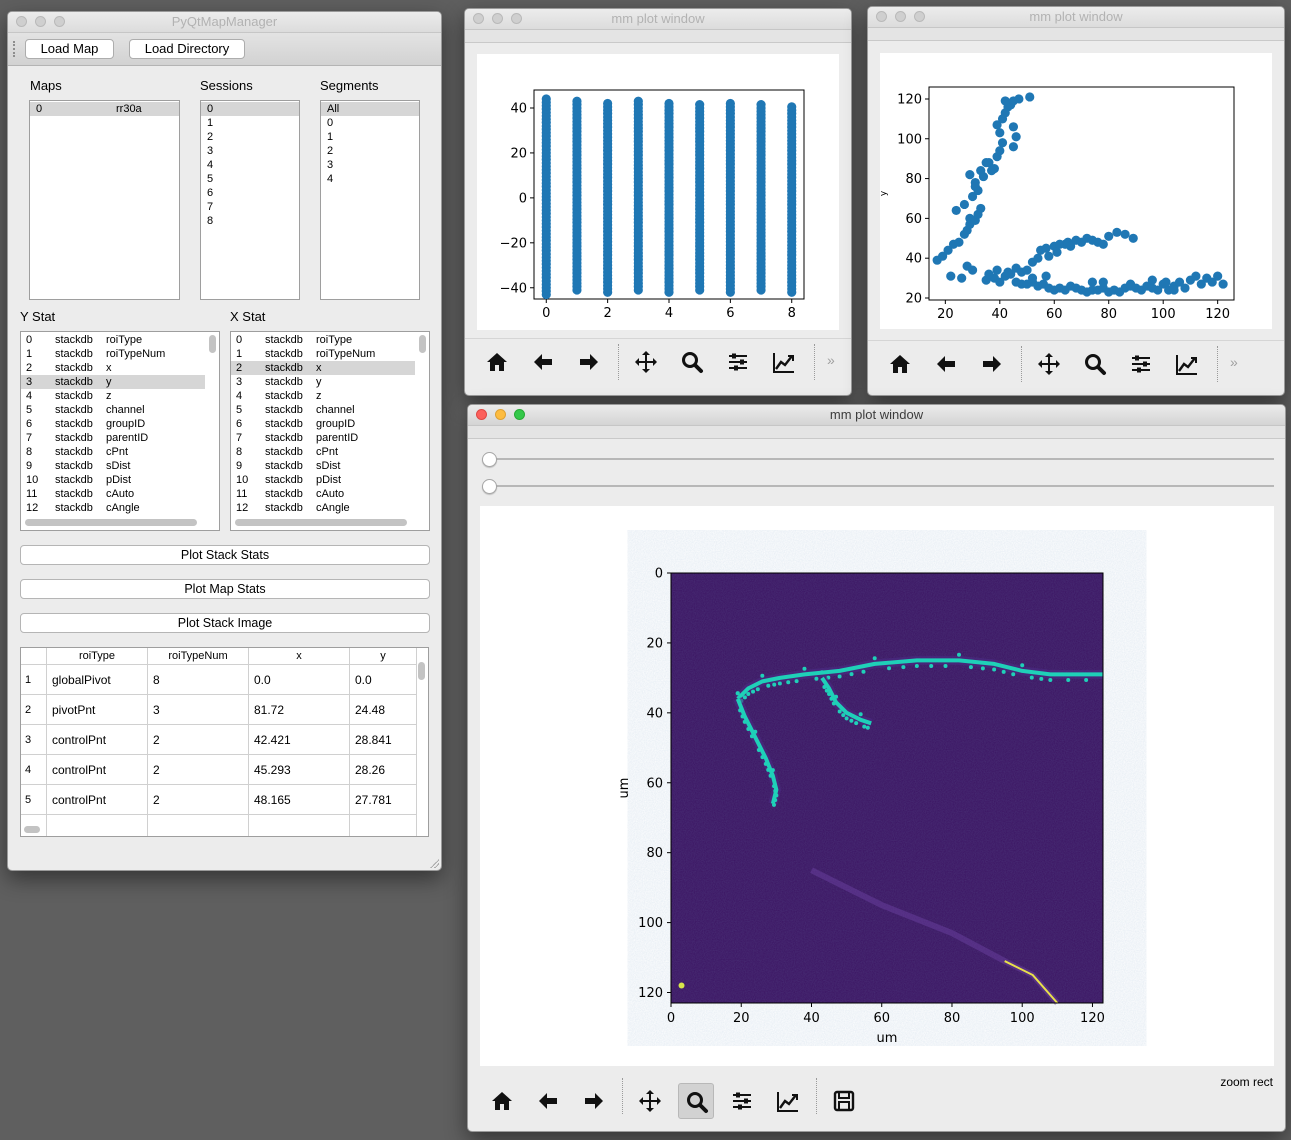  I want to click on list-item-segment: 4, so click(370, 179).